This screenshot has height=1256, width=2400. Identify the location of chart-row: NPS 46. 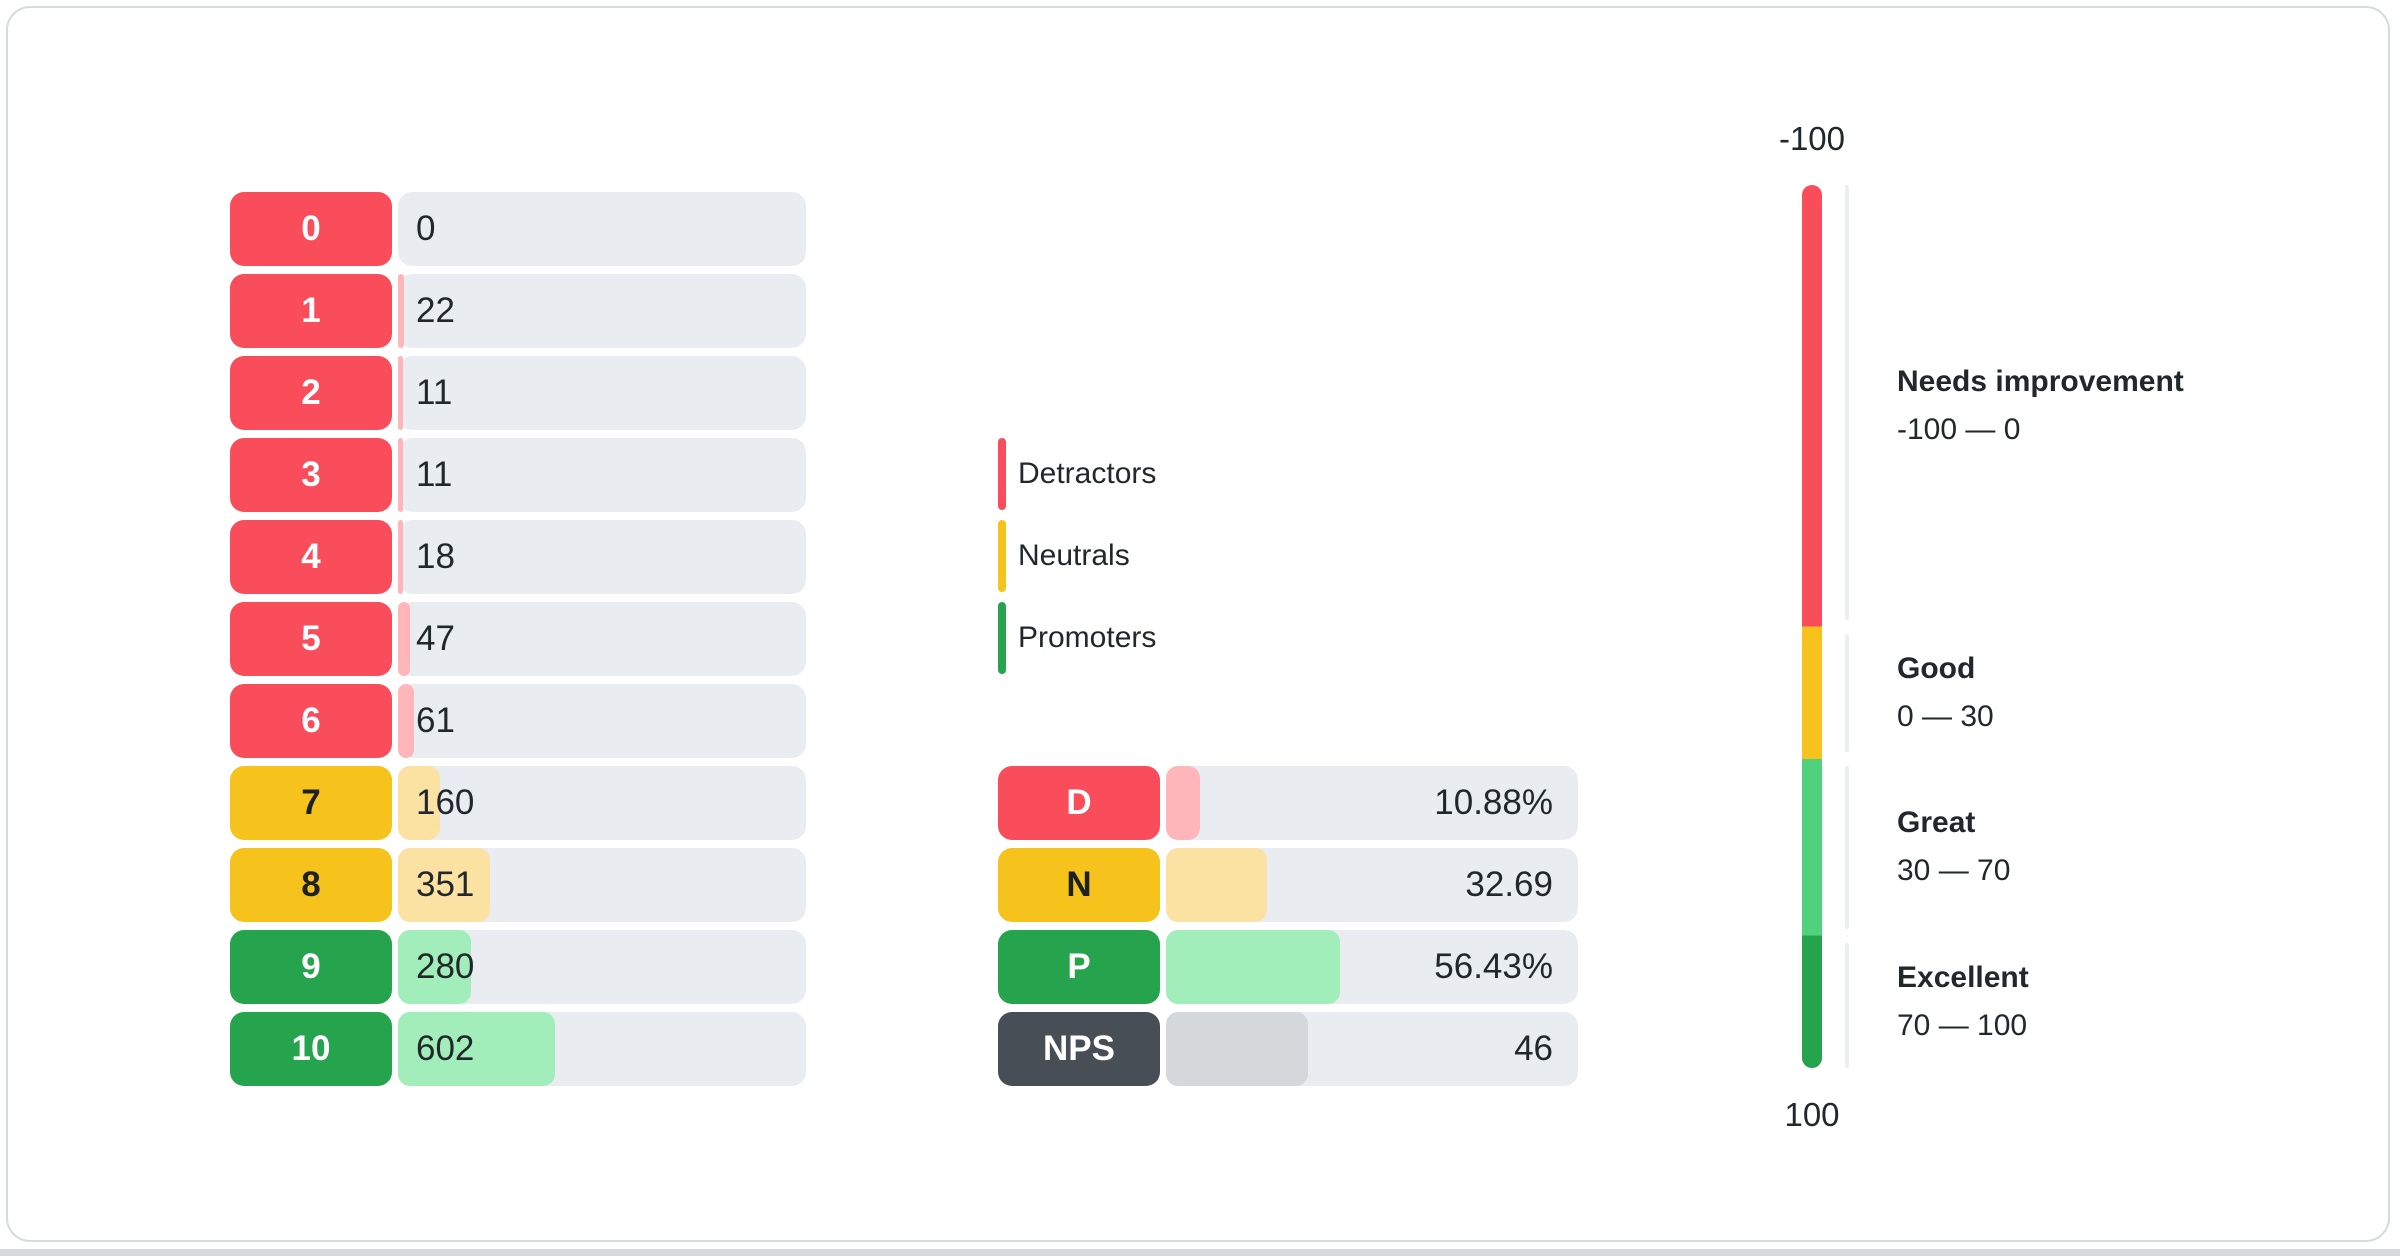
(1288, 1049).